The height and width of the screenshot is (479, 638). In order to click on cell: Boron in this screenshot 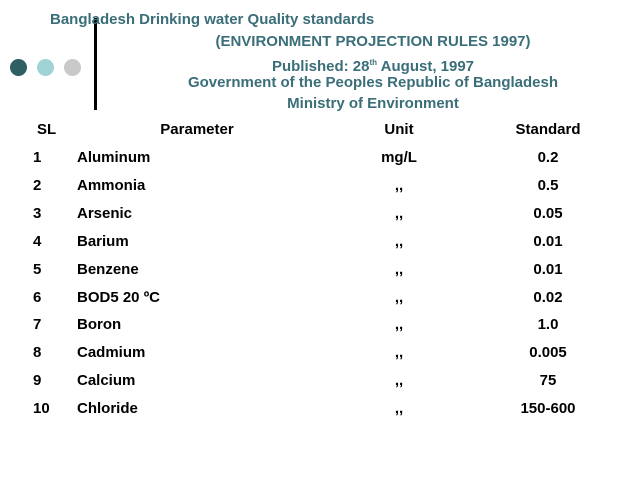, I will do `click(99, 325)`.